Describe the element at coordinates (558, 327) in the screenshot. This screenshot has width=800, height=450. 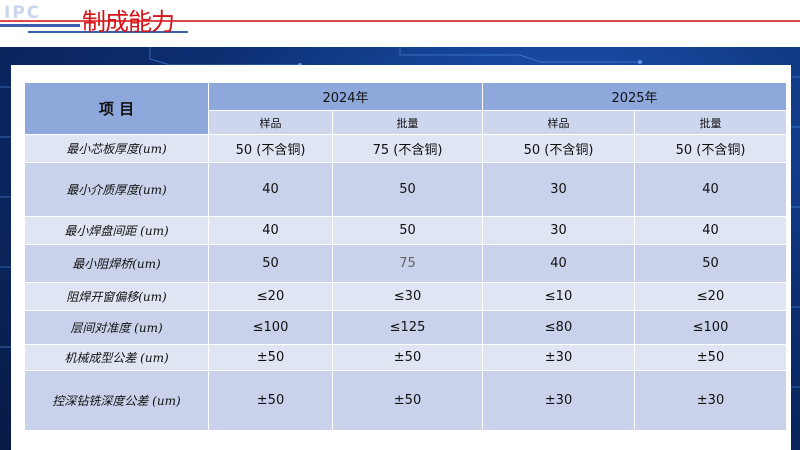
I see `cell-value: ≤80` at that location.